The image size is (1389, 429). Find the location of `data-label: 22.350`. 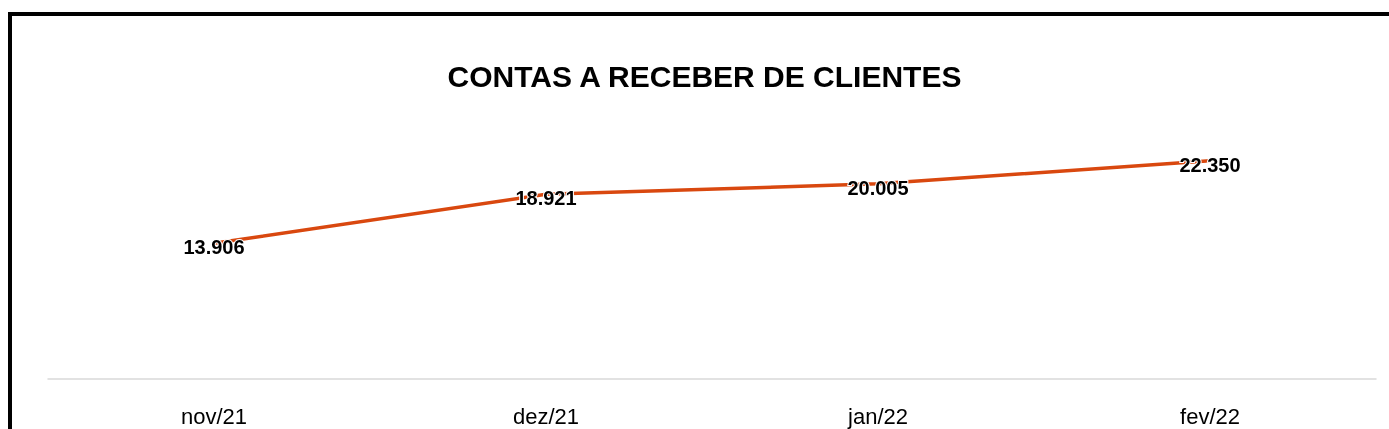

data-label: 22.350 is located at coordinates (1210, 164).